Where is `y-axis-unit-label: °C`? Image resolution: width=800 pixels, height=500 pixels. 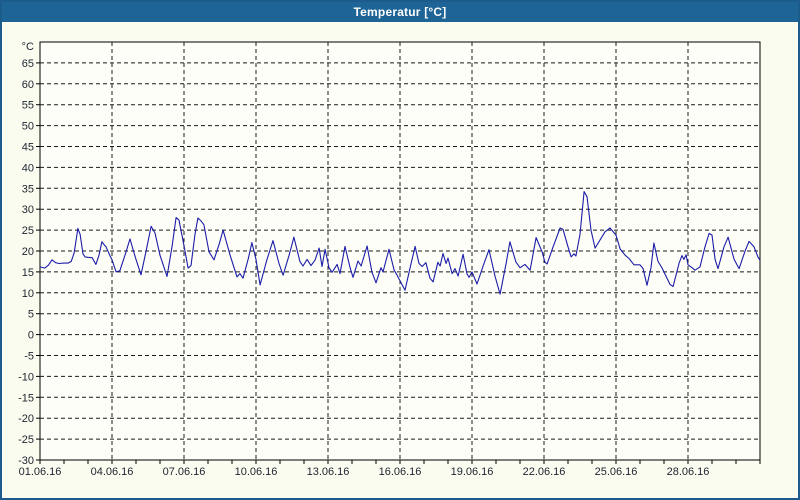 y-axis-unit-label: °C is located at coordinates (28, 47).